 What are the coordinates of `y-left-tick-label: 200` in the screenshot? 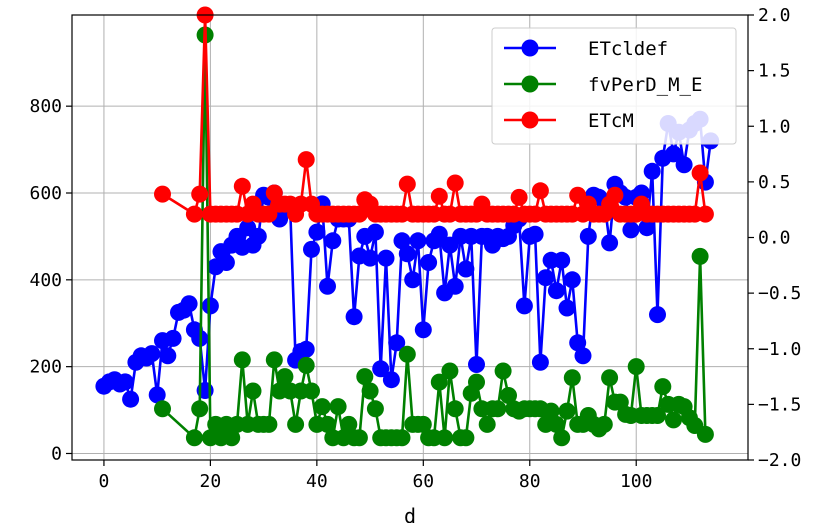 It's located at (45, 367).